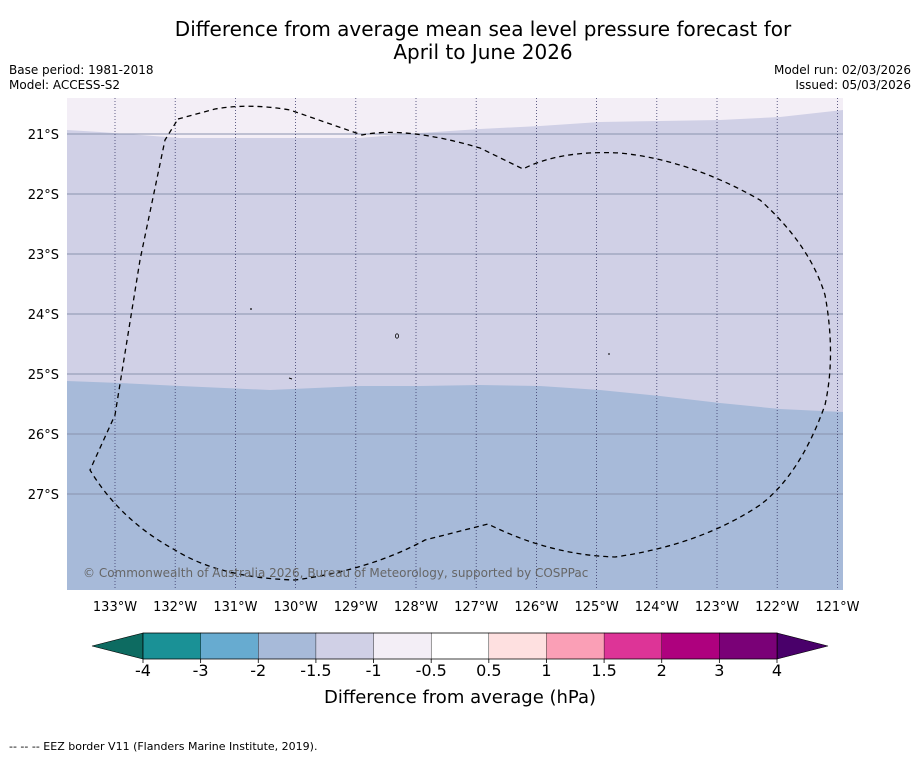  What do you see at coordinates (43, 135) in the screenshot?
I see `latitude-label: 21°S` at bounding box center [43, 135].